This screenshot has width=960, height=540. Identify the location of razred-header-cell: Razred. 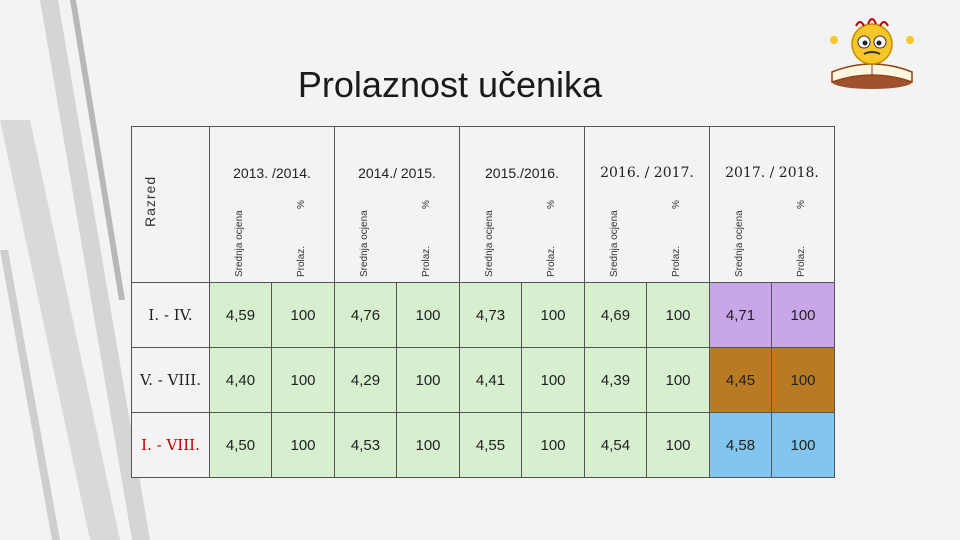
(170, 204).